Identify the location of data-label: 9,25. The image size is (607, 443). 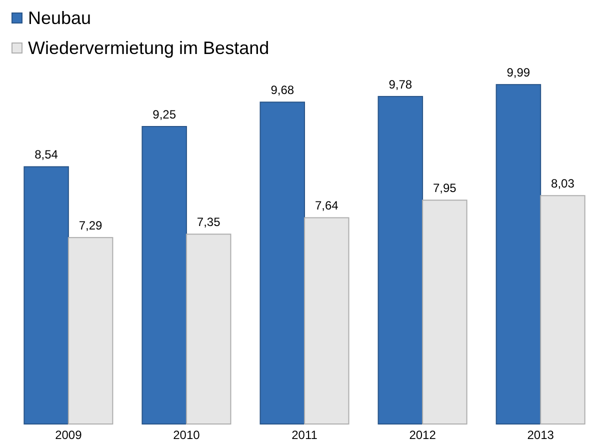
(164, 115).